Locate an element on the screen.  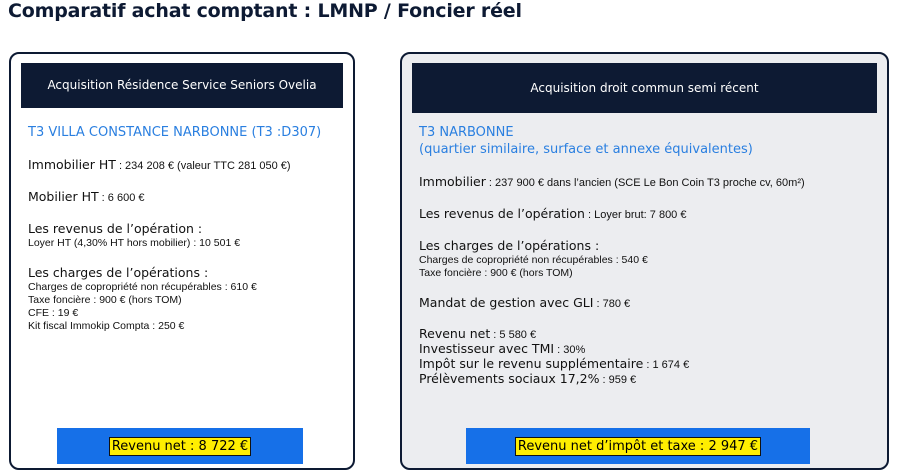
mandat-value: : 780 € is located at coordinates (612, 304).